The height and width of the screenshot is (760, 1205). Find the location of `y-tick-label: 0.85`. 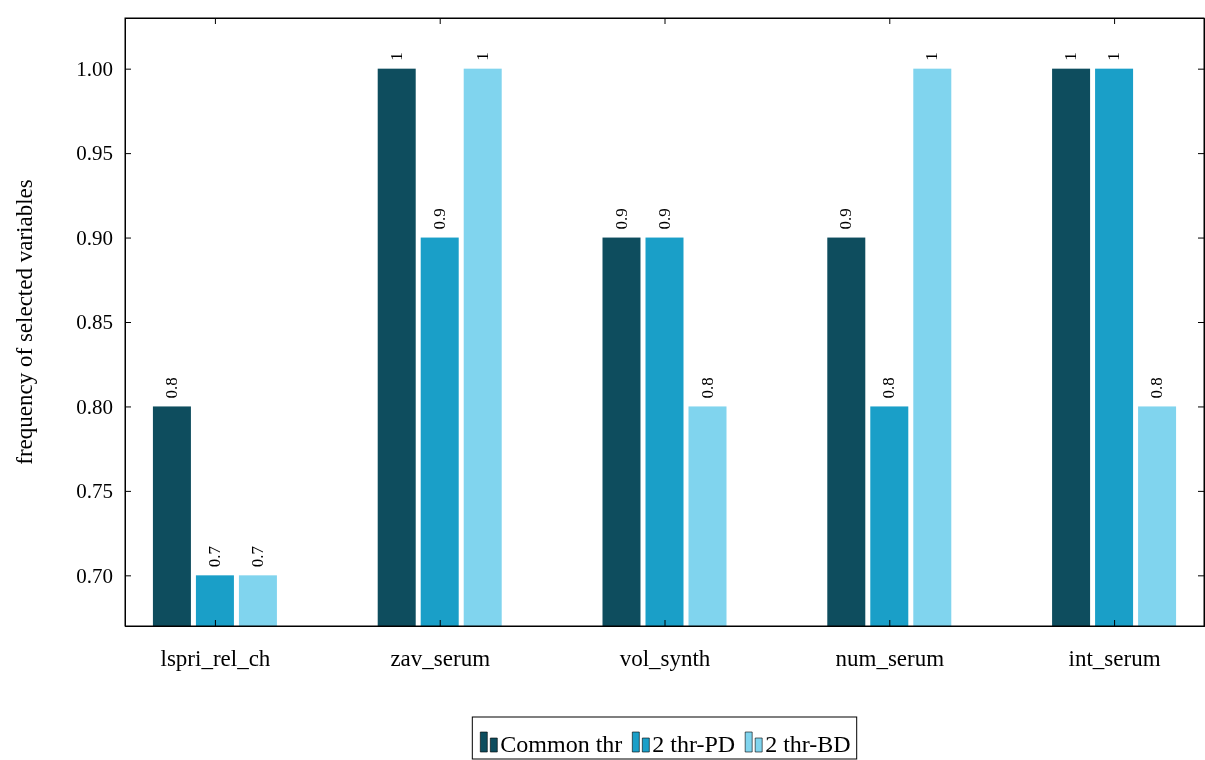

y-tick-label: 0.85 is located at coordinates (94, 322).